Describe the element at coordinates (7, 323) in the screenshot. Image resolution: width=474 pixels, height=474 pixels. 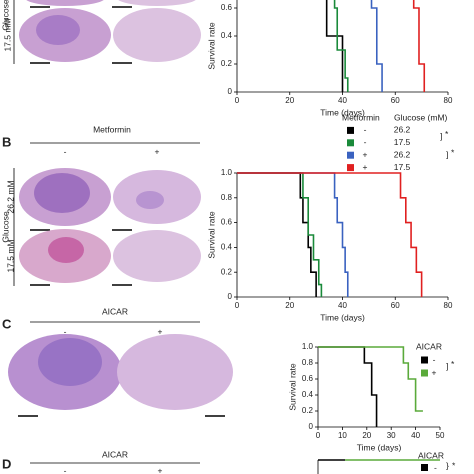
I see `panel-letter: C` at that location.